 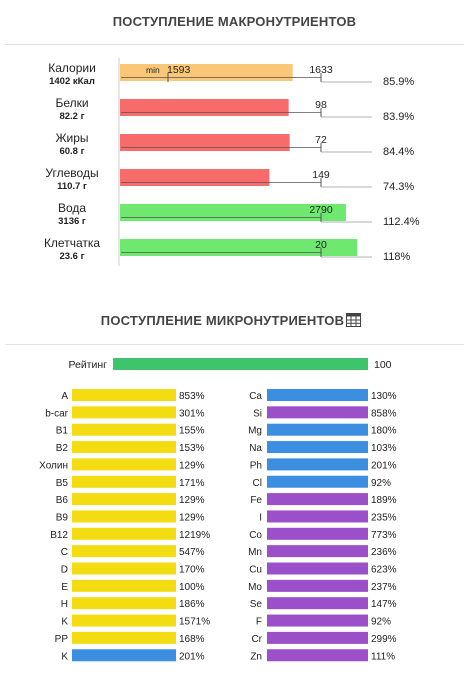 I want to click on micro-name-label: H, so click(x=64, y=604).